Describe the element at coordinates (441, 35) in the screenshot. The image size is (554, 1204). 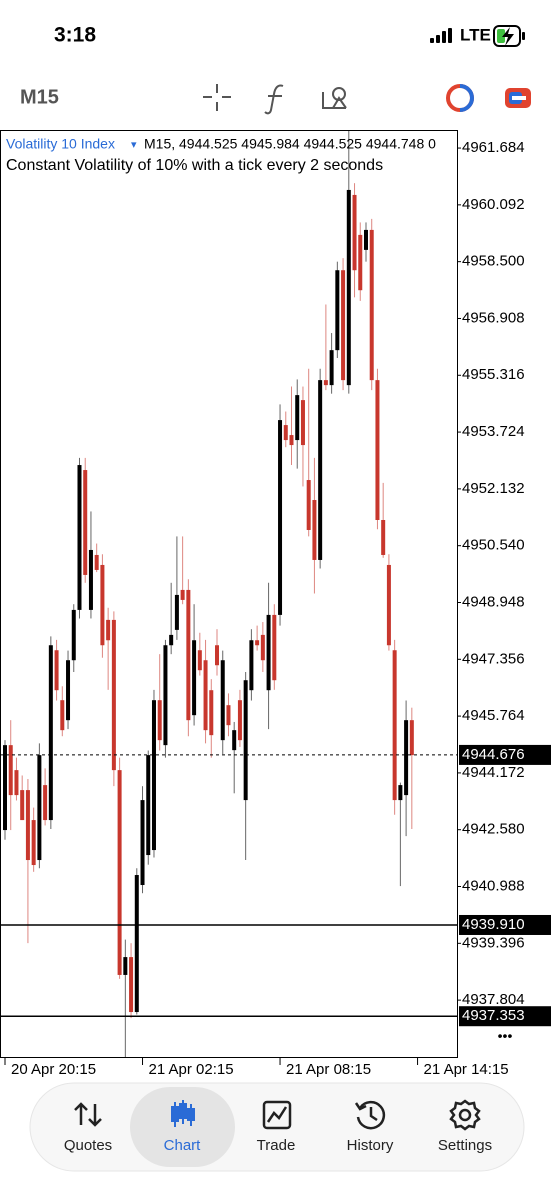
I see `signal-icon` at that location.